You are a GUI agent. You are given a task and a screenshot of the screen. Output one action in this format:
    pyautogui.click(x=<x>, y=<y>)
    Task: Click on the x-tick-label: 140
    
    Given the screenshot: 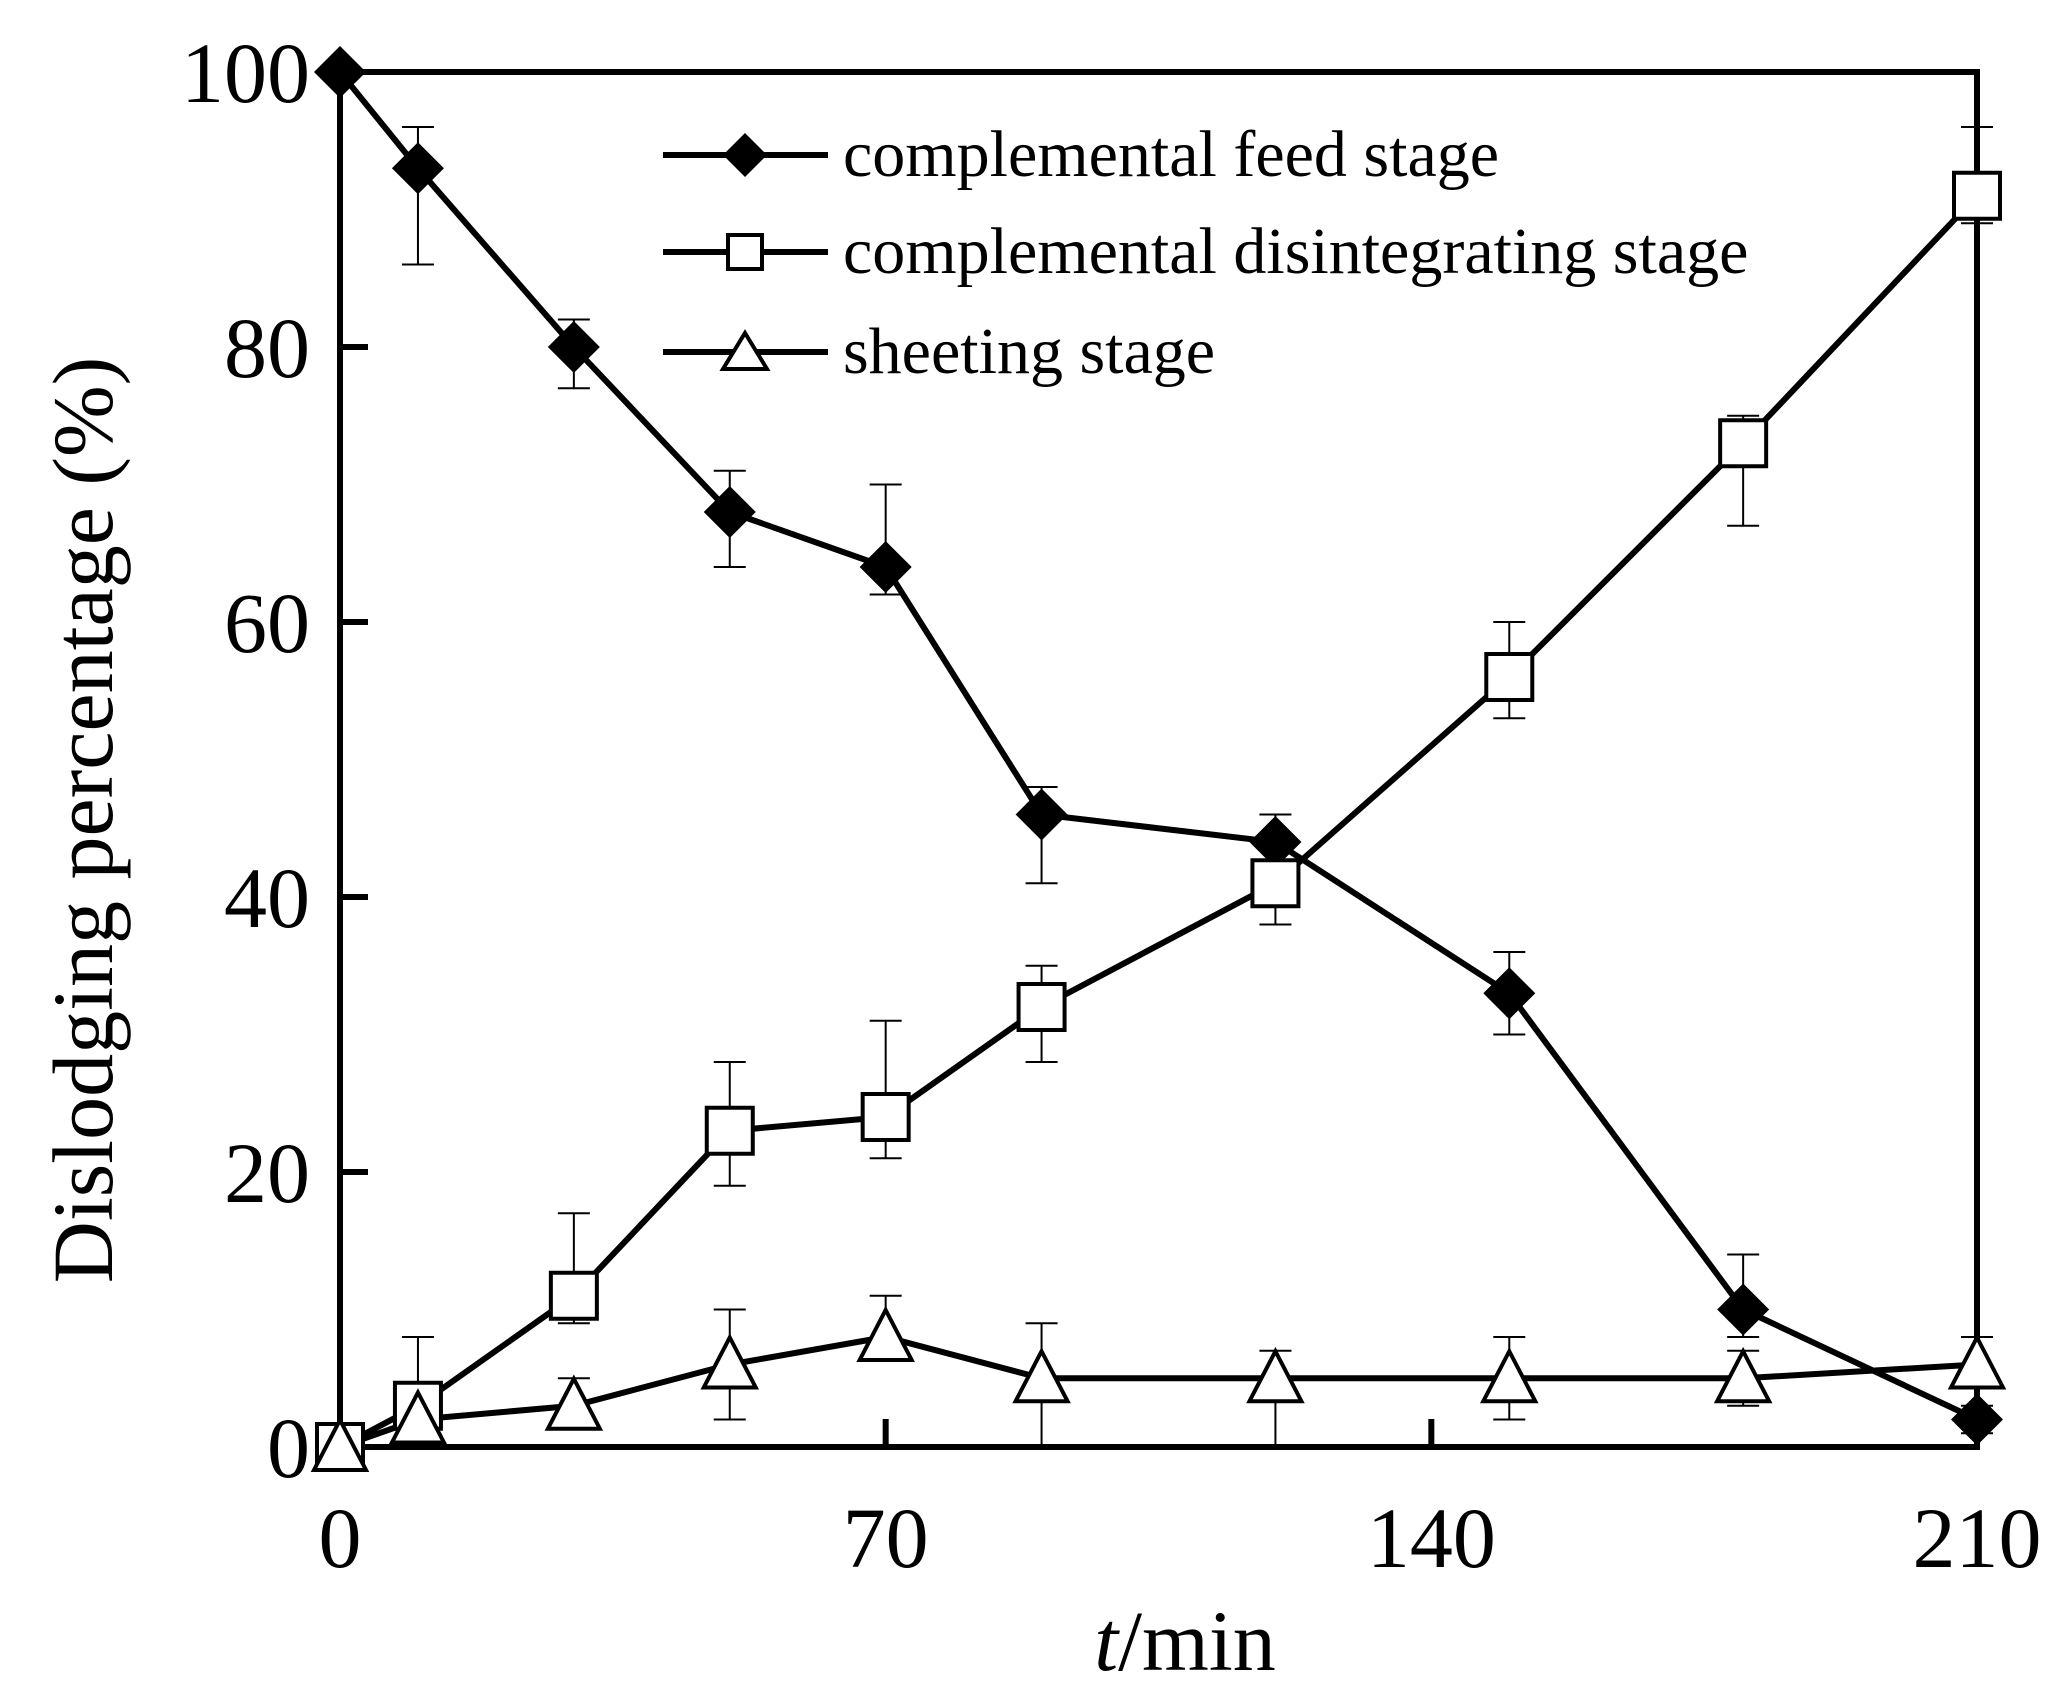 What is the action you would take?
    pyautogui.click(x=1431, y=1538)
    